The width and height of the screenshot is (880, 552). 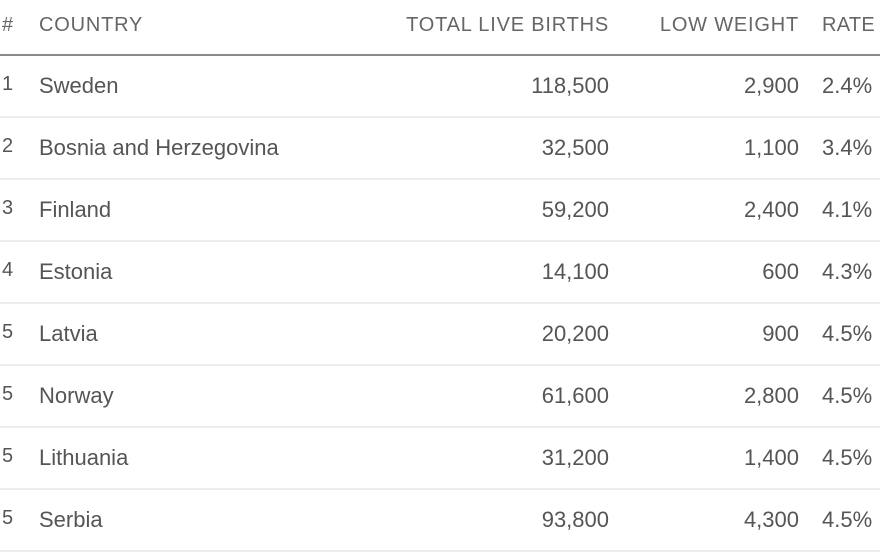 What do you see at coordinates (159, 147) in the screenshot?
I see `cell-country: Bosnia and Herzegovina` at bounding box center [159, 147].